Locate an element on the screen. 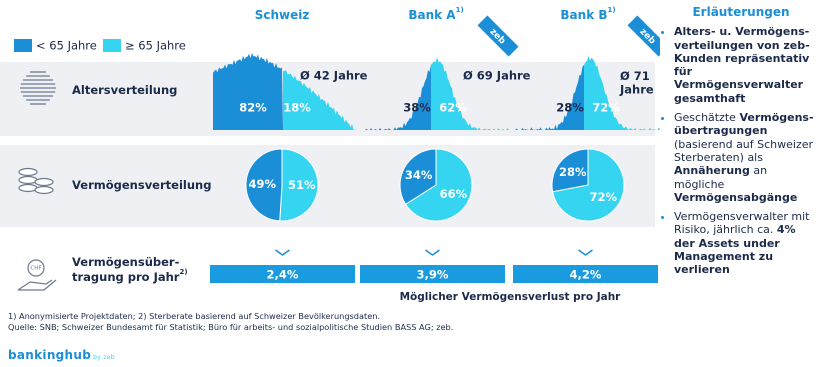 This screenshot has width=825, height=367. brand: bankinghub by zeb is located at coordinates (61, 355).